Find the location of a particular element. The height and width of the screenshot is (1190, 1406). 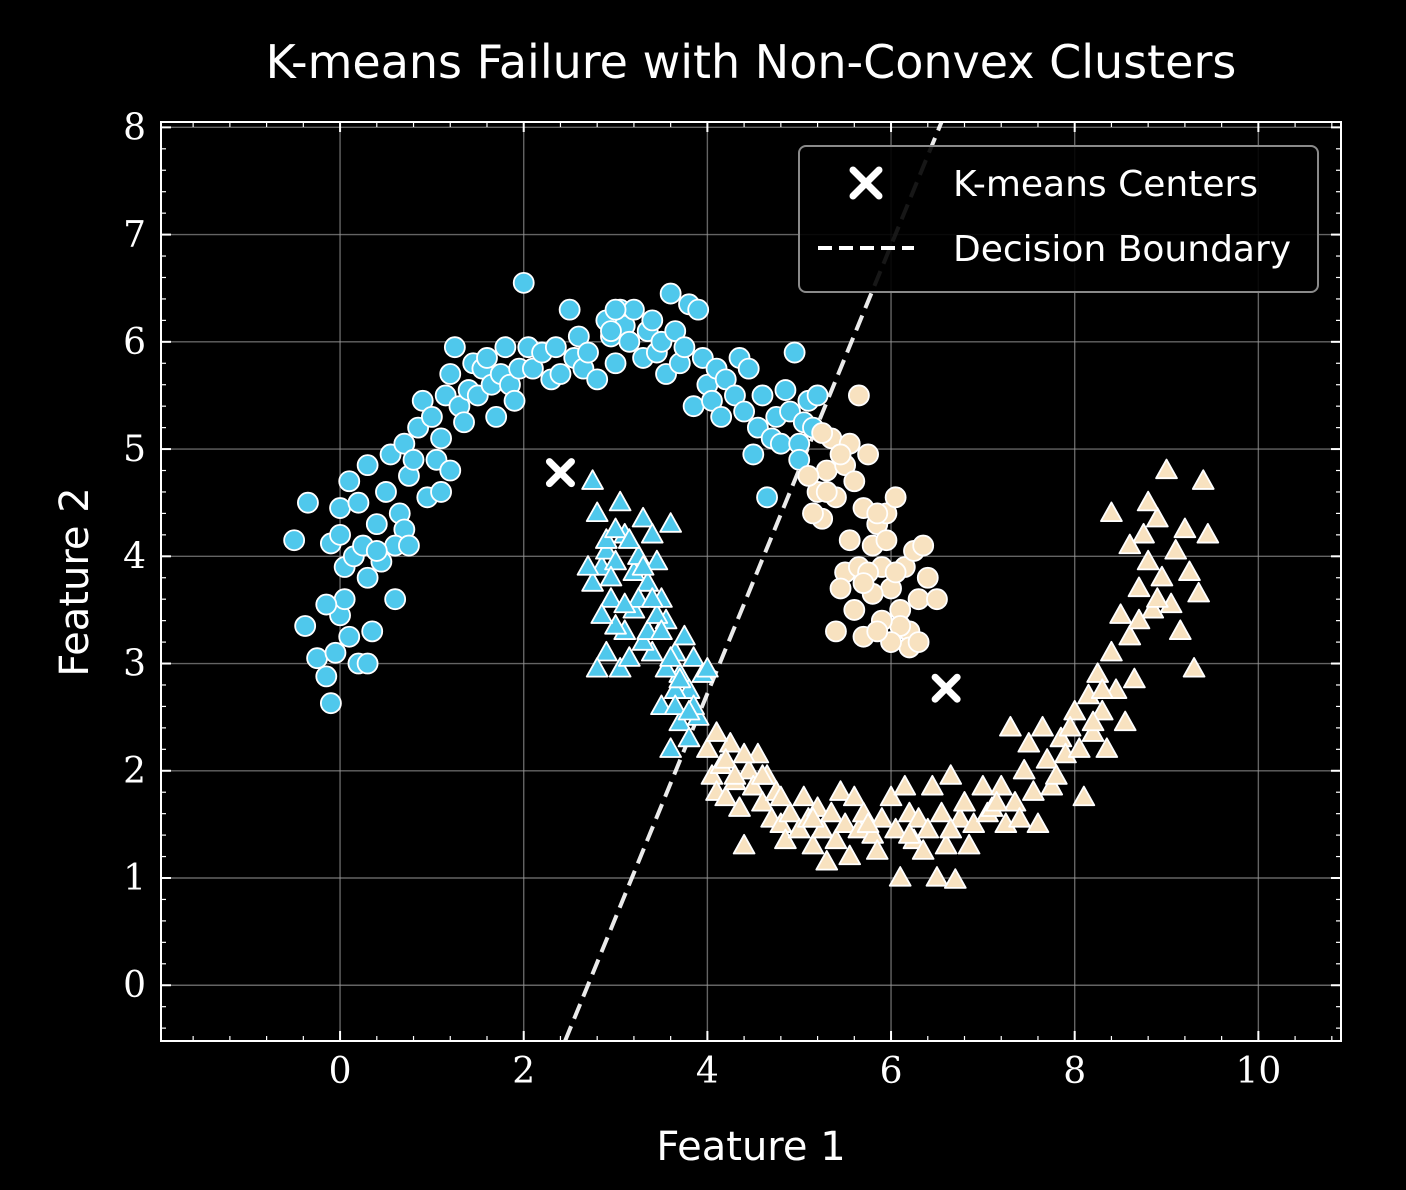

x-tick-label: 4 is located at coordinates (707, 1071).